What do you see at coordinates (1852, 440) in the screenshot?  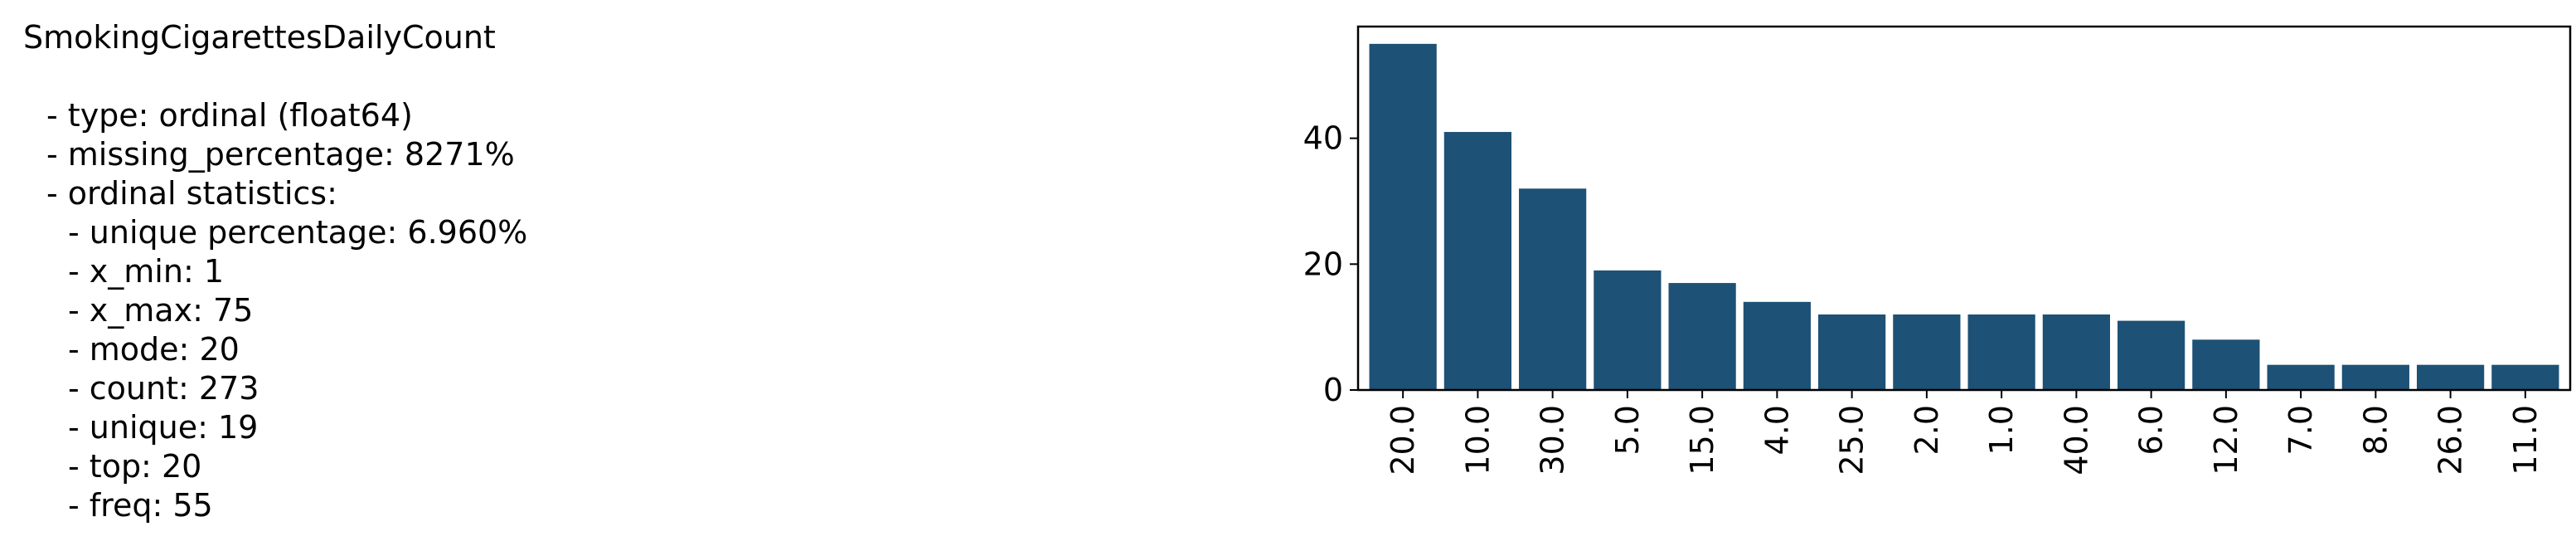 I see `x-tick-label: 25.0` at bounding box center [1852, 440].